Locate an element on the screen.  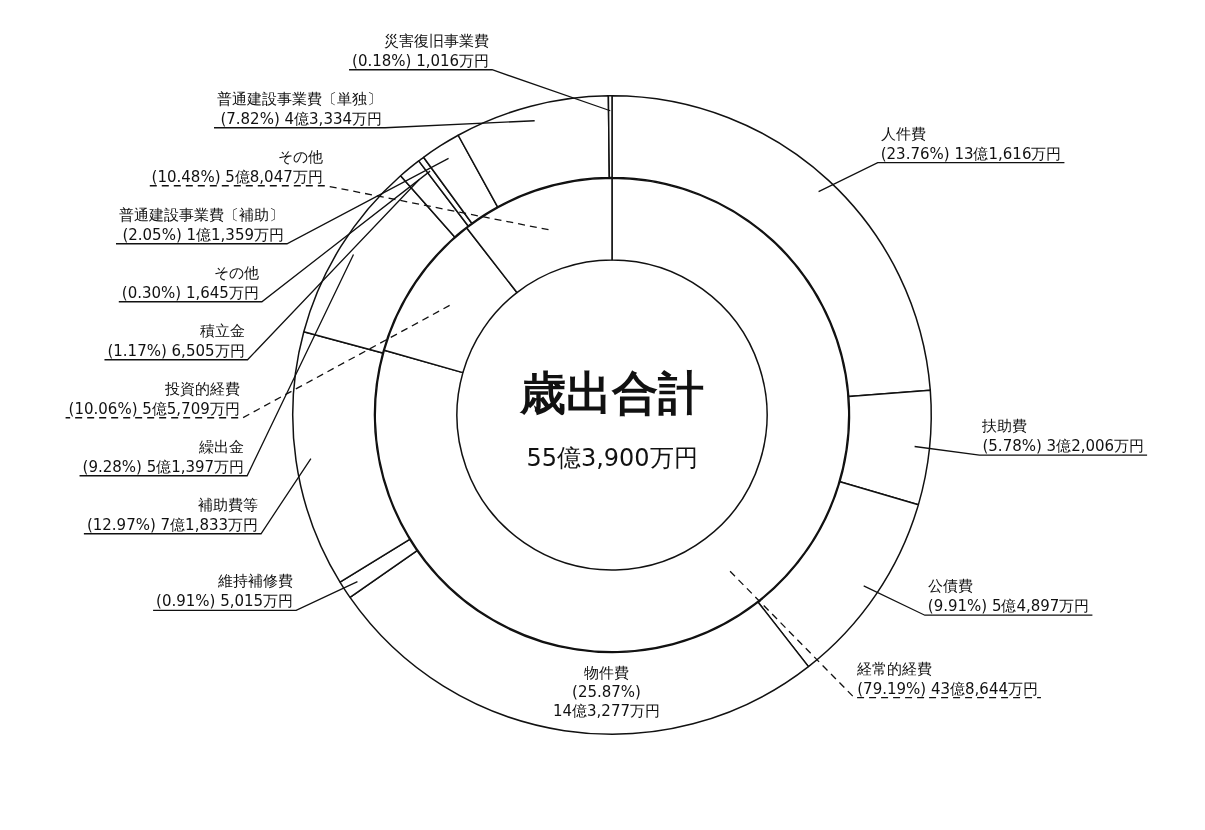
text: (12.97%) 7億1,833万円 is located at coordinates (172, 524).